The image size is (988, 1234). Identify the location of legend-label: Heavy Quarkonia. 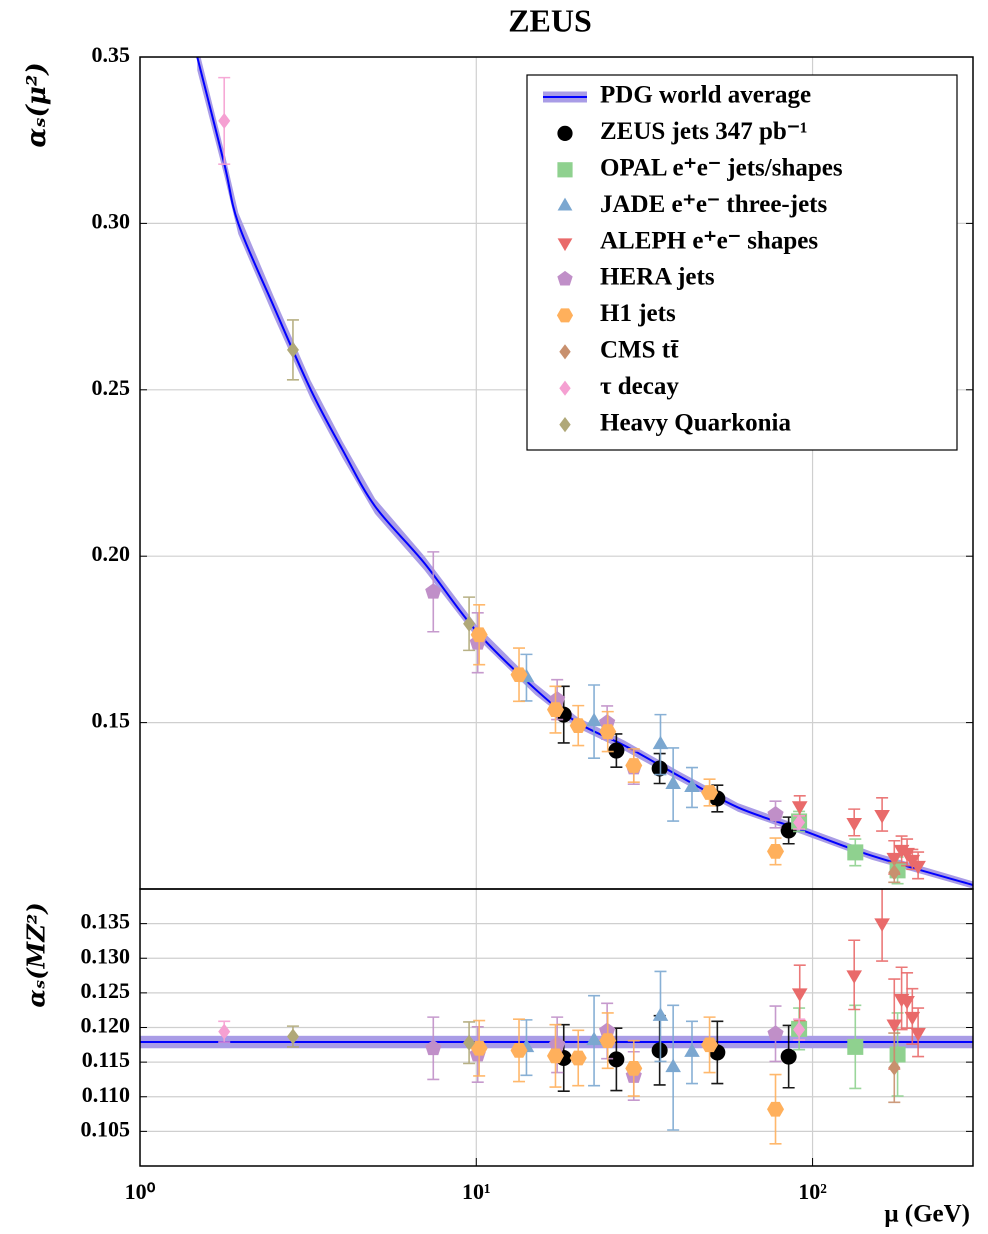
(695, 422).